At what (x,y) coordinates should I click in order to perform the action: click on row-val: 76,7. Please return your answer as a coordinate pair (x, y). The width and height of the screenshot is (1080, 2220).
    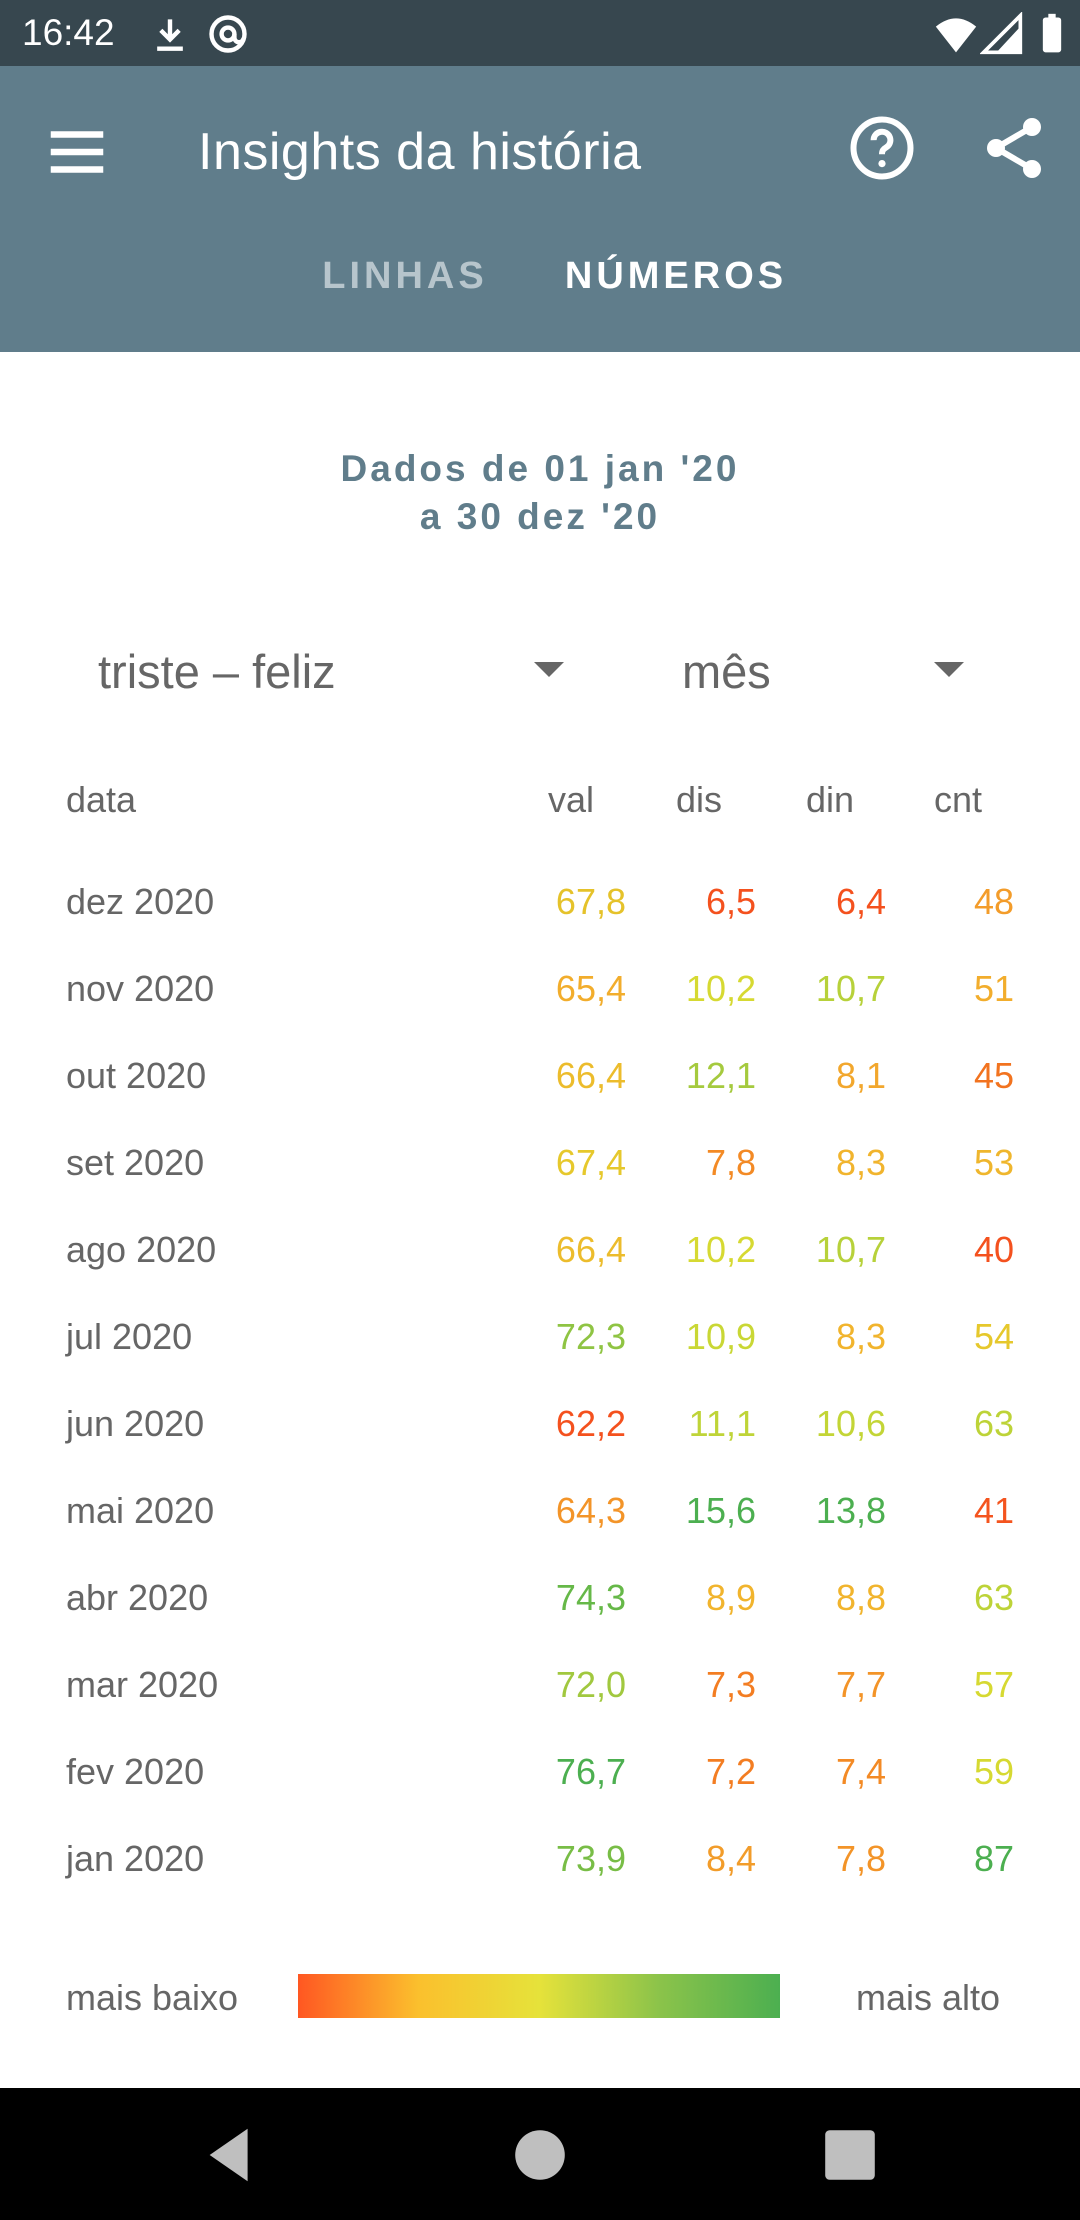
    Looking at the image, I should click on (590, 1771).